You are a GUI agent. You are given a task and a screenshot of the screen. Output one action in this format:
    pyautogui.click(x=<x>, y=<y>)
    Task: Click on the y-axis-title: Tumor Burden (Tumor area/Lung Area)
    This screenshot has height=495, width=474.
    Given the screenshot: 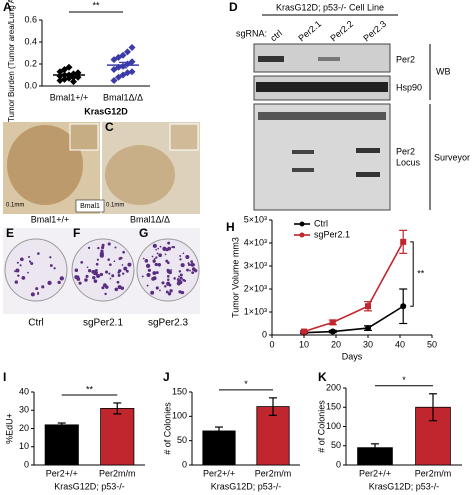 What is the action you would take?
    pyautogui.click(x=11, y=61)
    